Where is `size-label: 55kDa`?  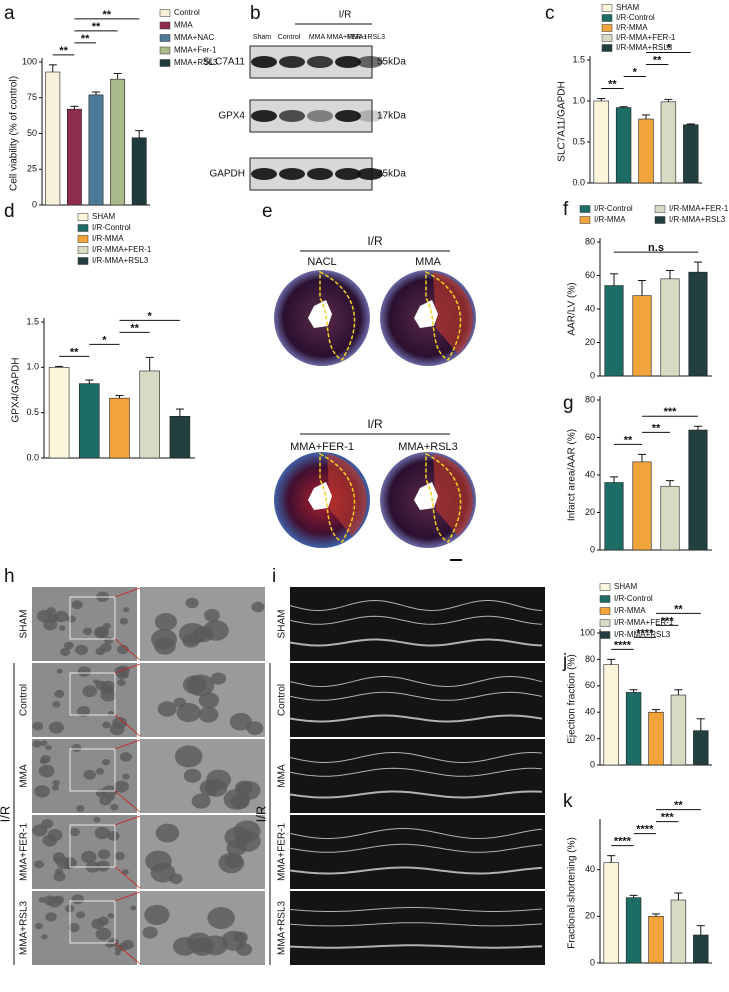 size-label: 55kDa is located at coordinates (391, 62).